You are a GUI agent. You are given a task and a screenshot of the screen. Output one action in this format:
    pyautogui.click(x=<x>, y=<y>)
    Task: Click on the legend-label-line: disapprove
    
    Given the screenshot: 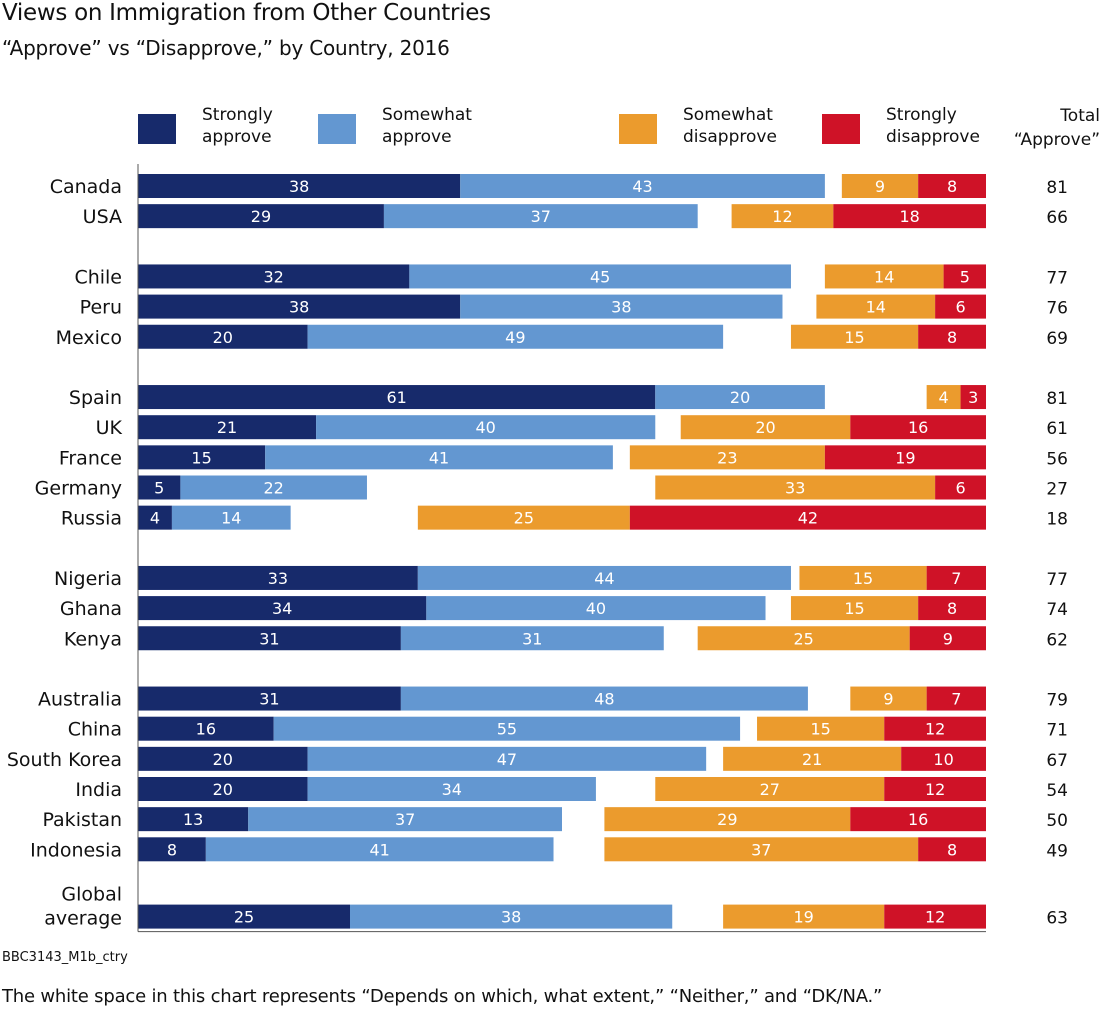 What is the action you would take?
    pyautogui.click(x=730, y=137)
    